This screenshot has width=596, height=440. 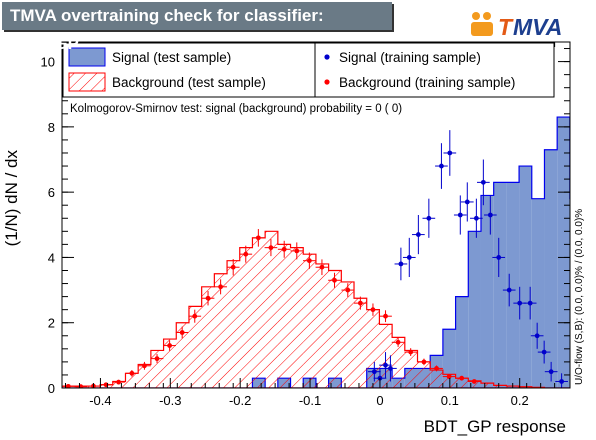 I want to click on x-tick-label: 0, so click(x=379, y=400).